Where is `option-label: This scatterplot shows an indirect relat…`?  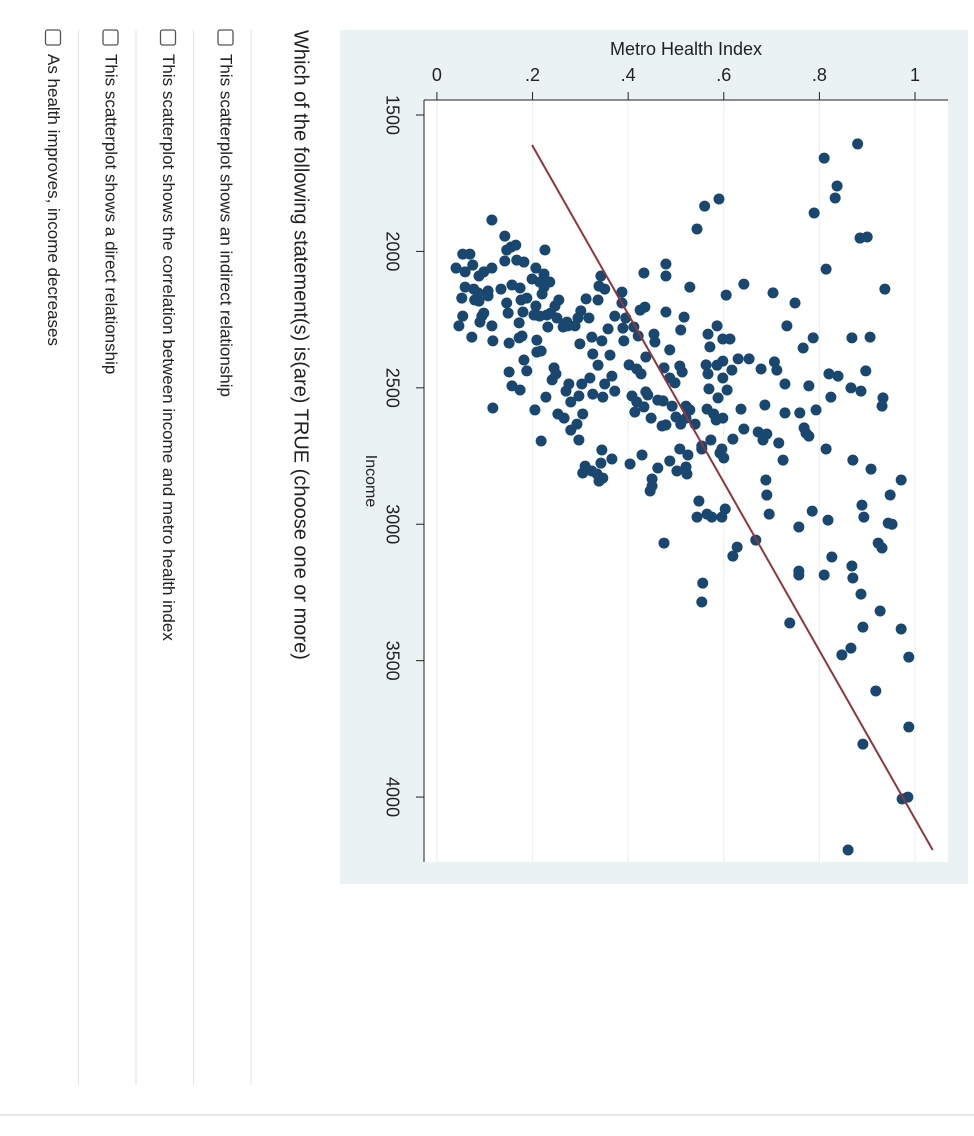 option-label: This scatterplot shows an indirect relat… is located at coordinates (226, 225).